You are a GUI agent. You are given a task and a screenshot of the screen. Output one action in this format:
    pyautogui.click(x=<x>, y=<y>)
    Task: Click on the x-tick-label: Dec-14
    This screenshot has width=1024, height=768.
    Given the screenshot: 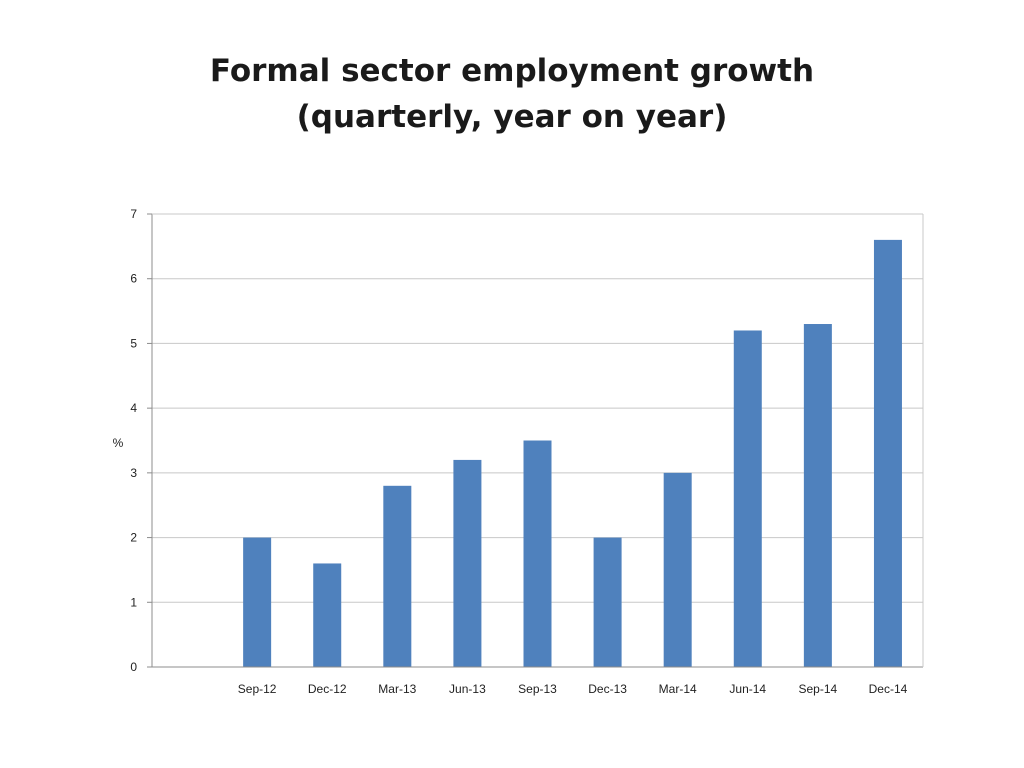 What is the action you would take?
    pyautogui.click(x=888, y=689)
    